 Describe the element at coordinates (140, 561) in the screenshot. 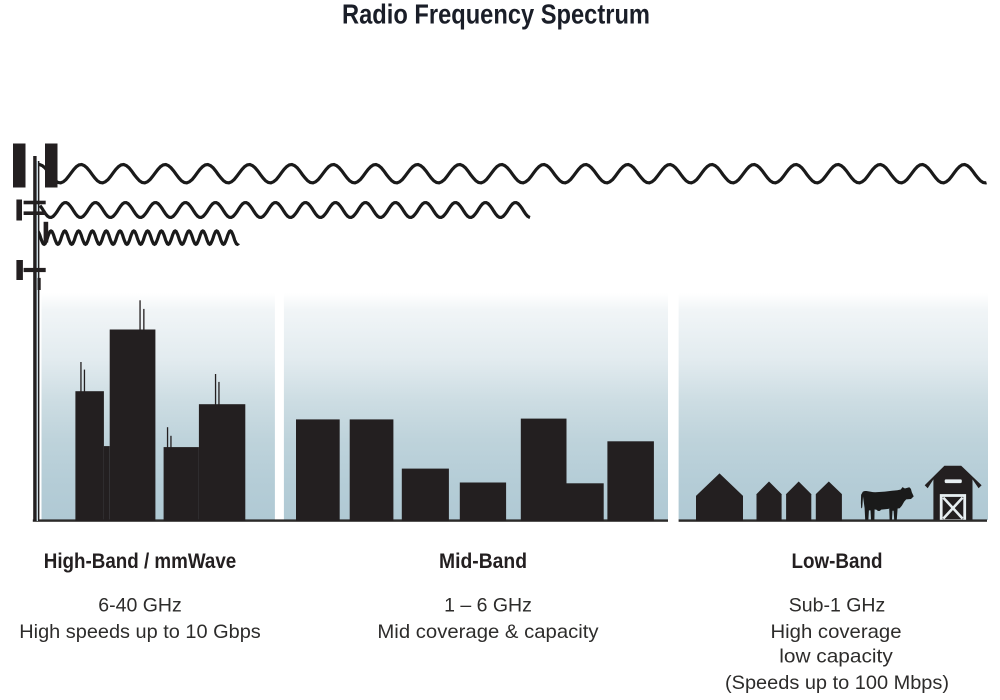

I see `svg-text: High-Band / mmWave` at that location.